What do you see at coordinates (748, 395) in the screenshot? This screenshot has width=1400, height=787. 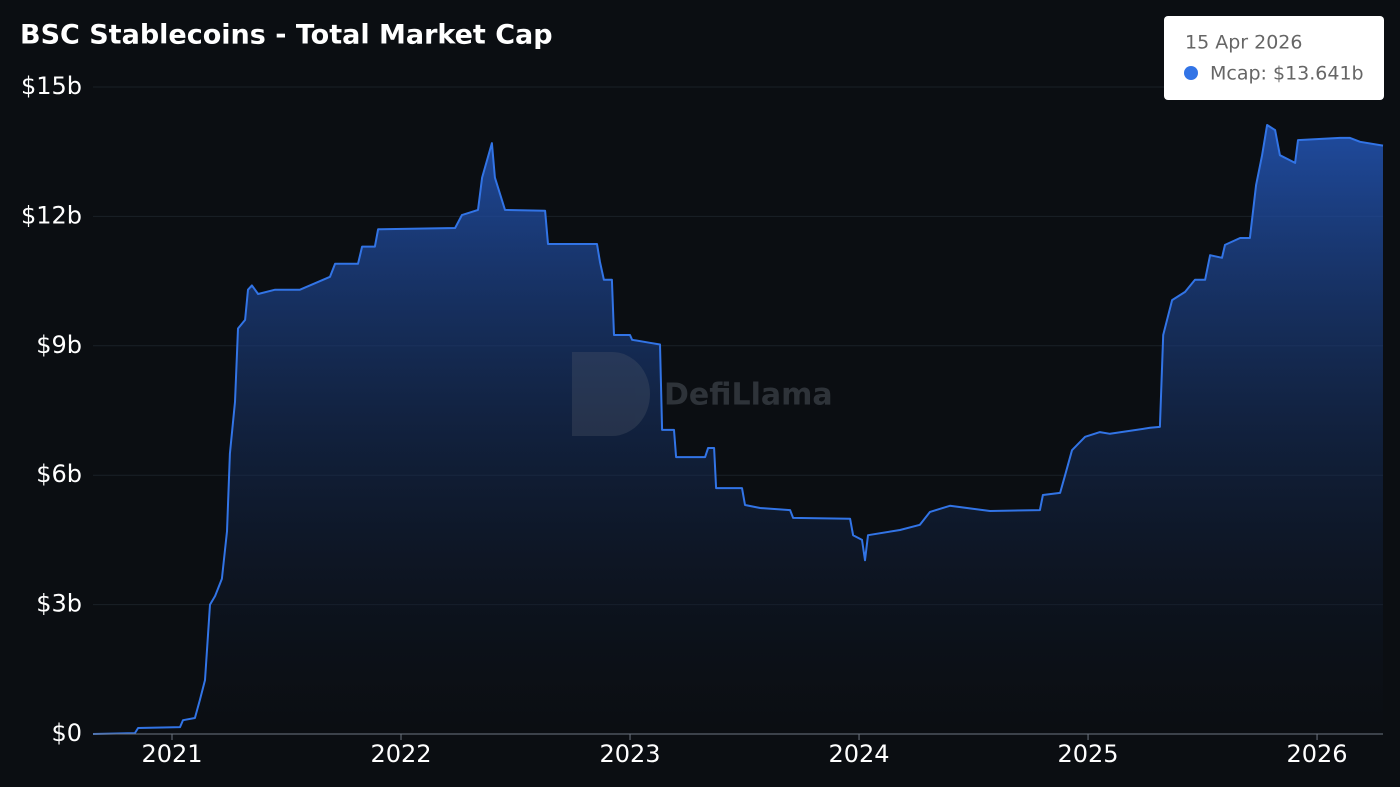 I see `watermark-text: DefiLlama` at bounding box center [748, 395].